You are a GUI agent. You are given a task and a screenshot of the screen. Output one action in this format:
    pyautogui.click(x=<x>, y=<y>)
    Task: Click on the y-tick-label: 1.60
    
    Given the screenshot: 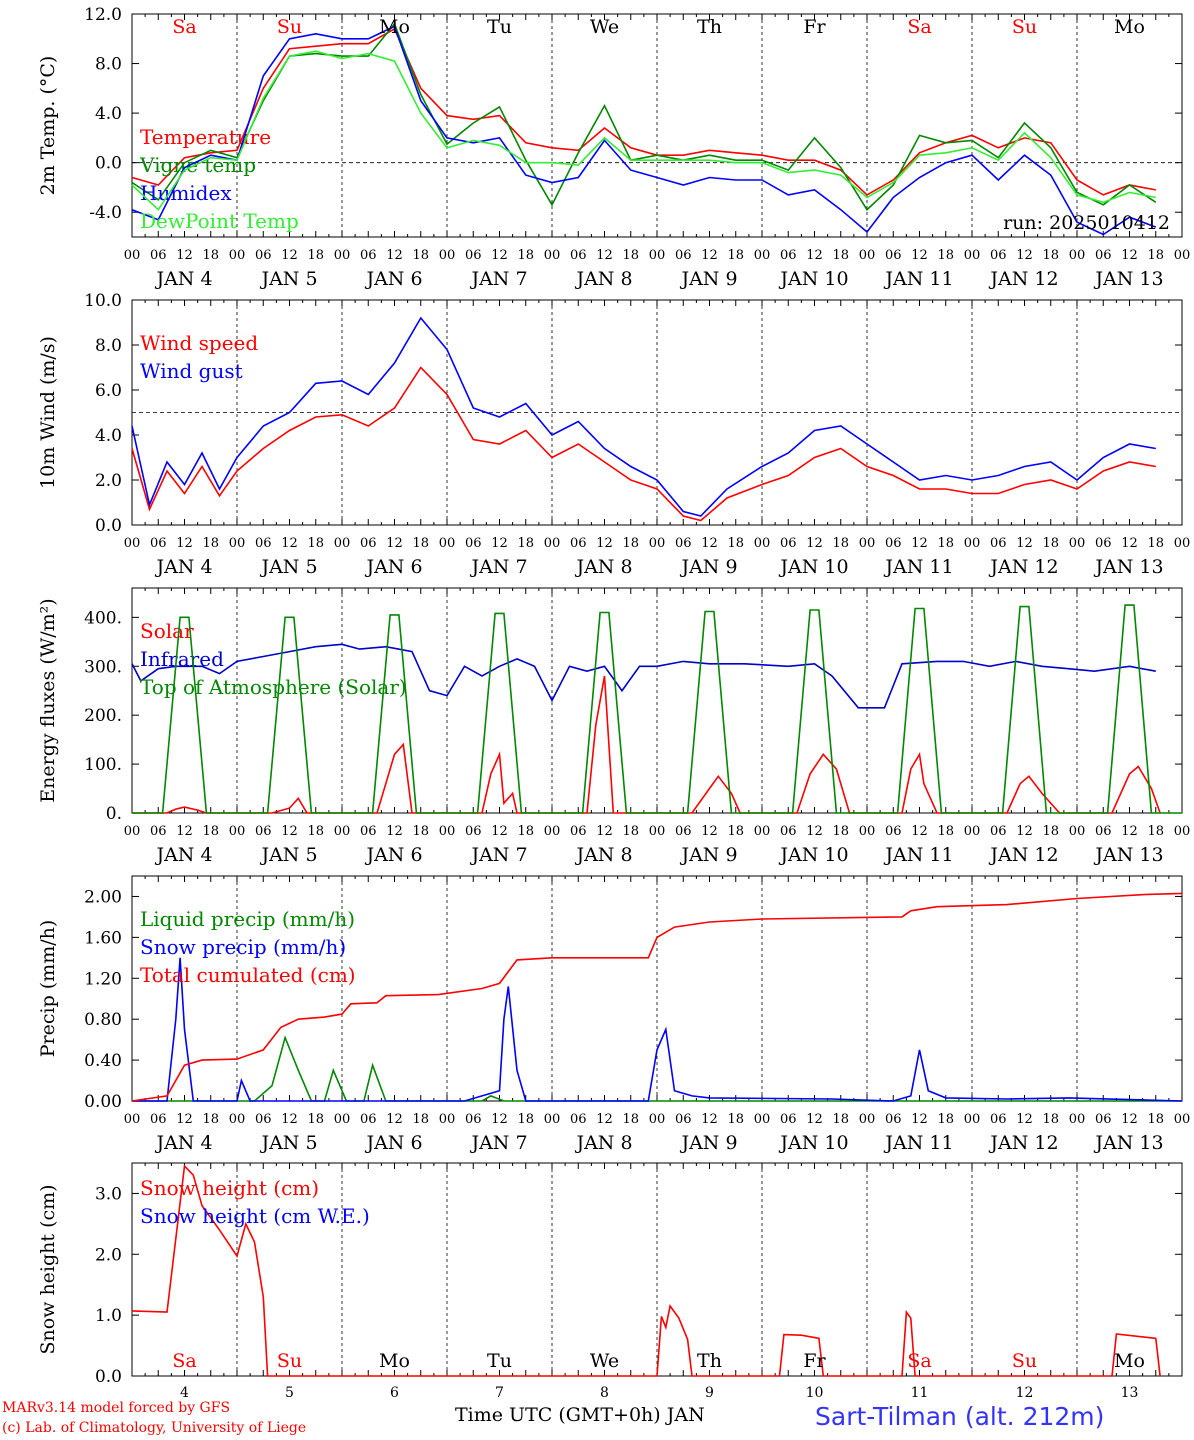 What is the action you would take?
    pyautogui.click(x=103, y=938)
    